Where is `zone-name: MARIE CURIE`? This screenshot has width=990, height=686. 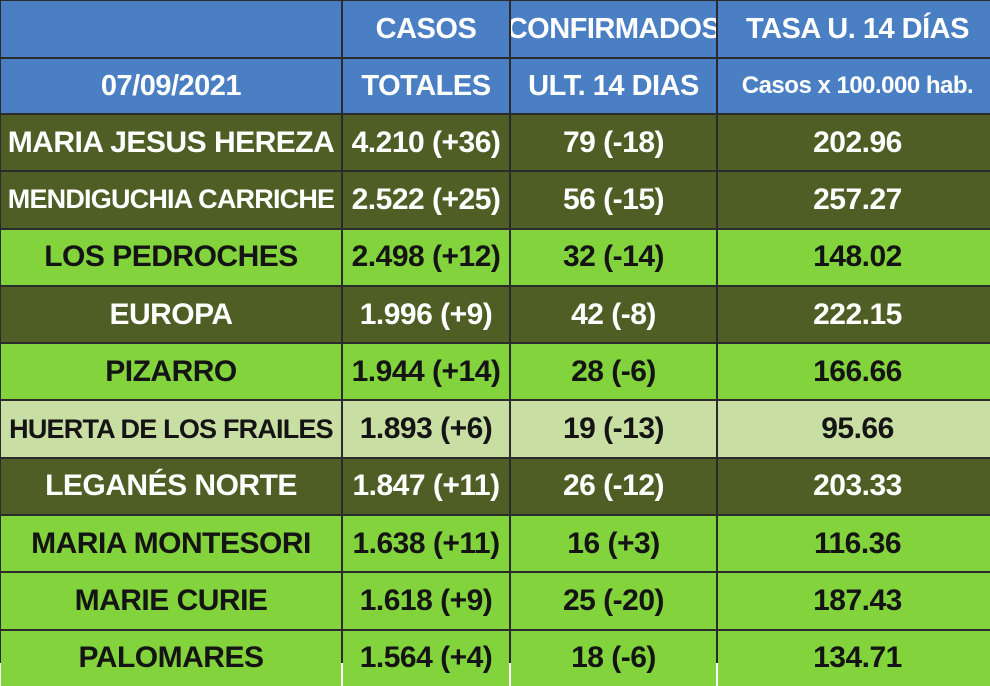 zone-name: MARIE CURIE is located at coordinates (171, 601).